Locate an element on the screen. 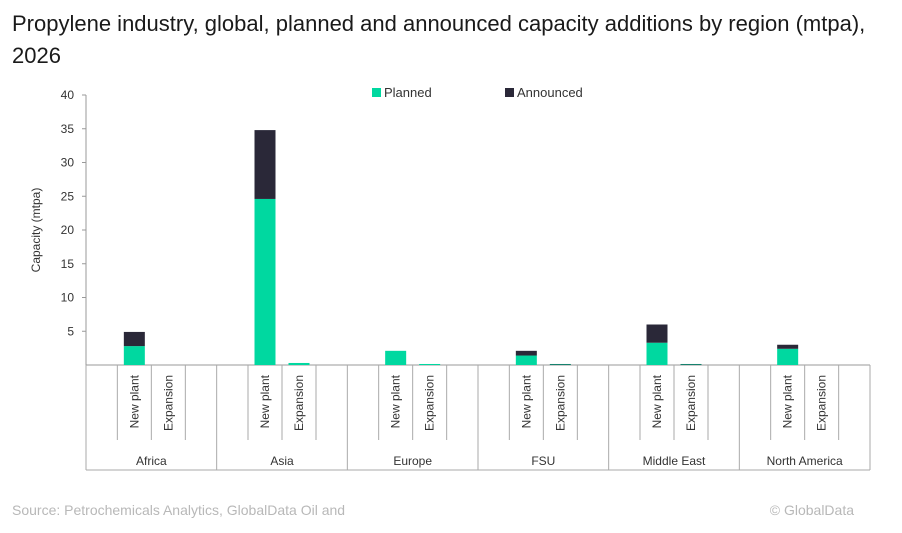 This screenshot has width=902, height=533. region-label: North America is located at coordinates (805, 461).